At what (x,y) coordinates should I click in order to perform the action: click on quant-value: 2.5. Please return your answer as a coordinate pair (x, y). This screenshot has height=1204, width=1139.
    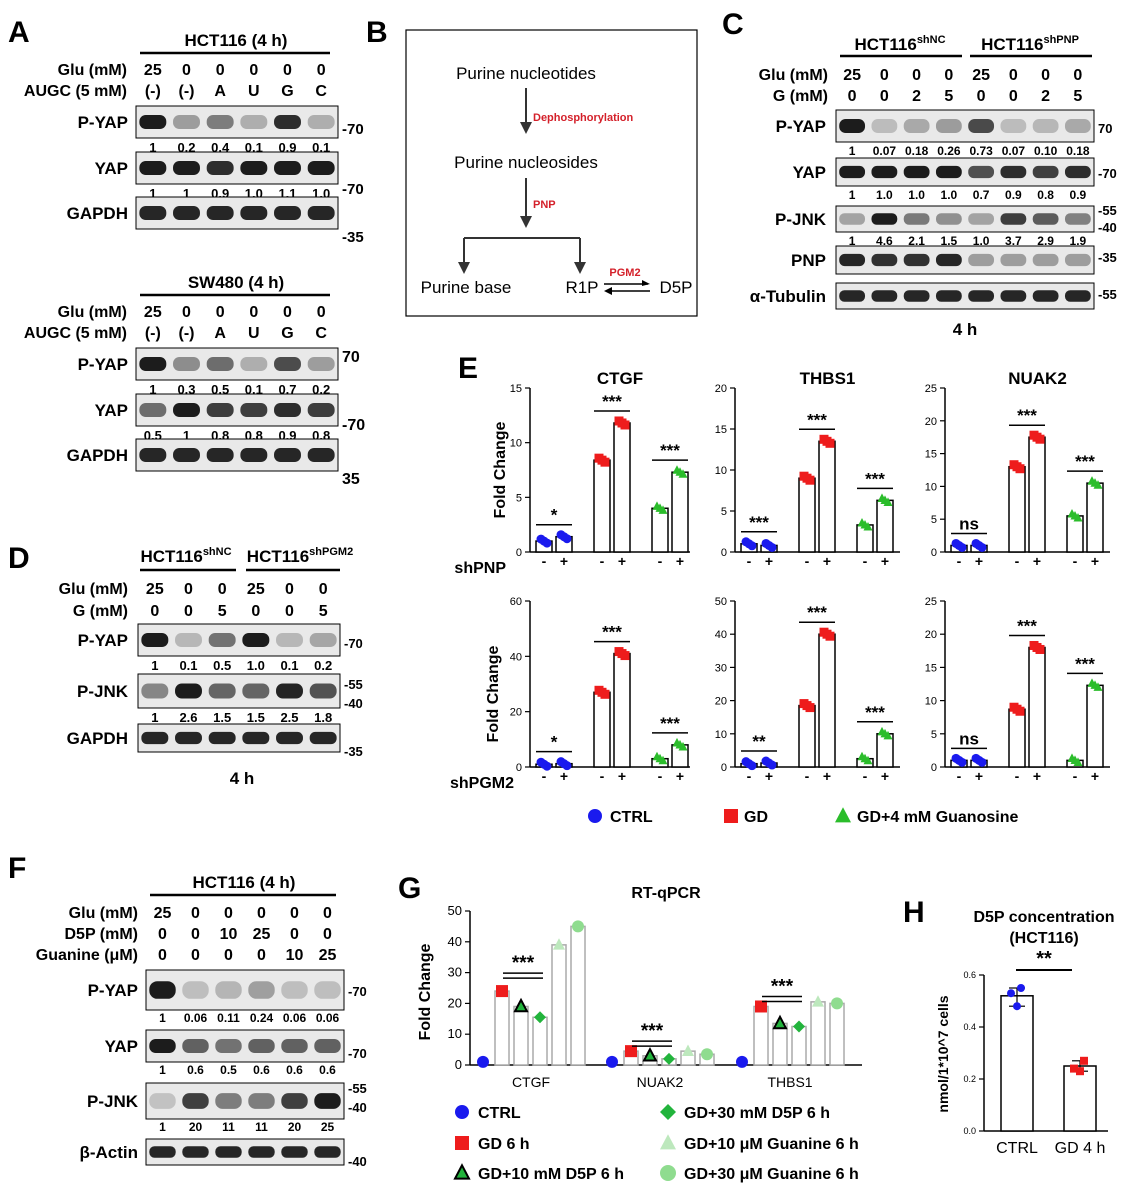
    Looking at the image, I should click on (289, 717).